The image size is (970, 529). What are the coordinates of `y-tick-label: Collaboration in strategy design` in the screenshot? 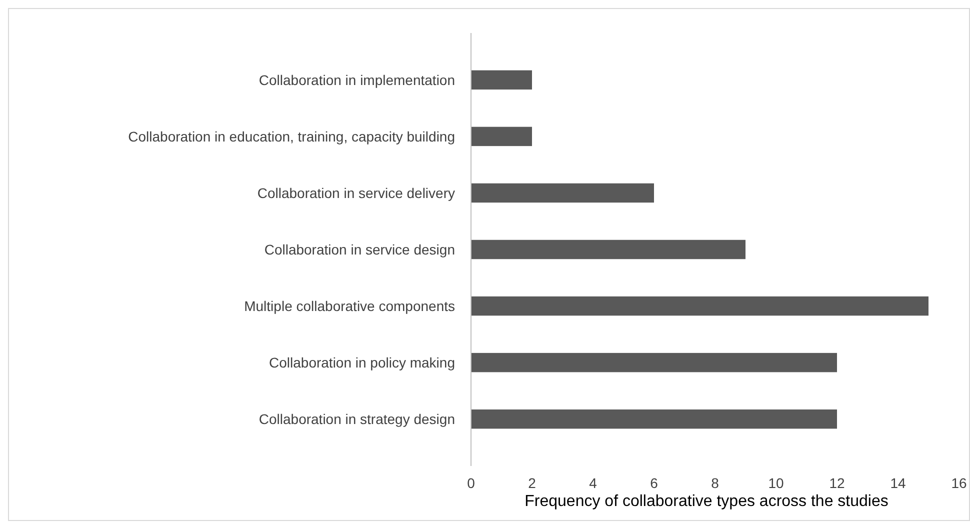 It's located at (356, 418).